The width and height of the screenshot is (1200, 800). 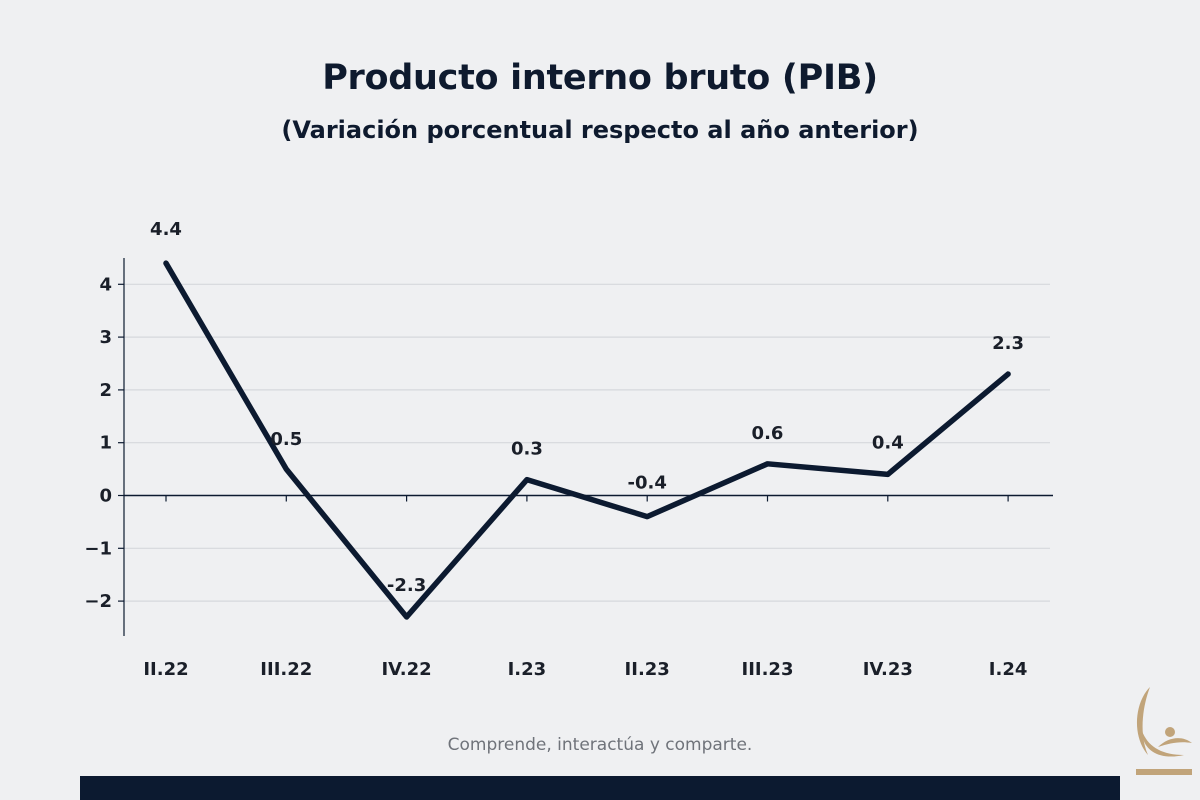 What do you see at coordinates (105, 284) in the screenshot?
I see `y-tick-label: 4` at bounding box center [105, 284].